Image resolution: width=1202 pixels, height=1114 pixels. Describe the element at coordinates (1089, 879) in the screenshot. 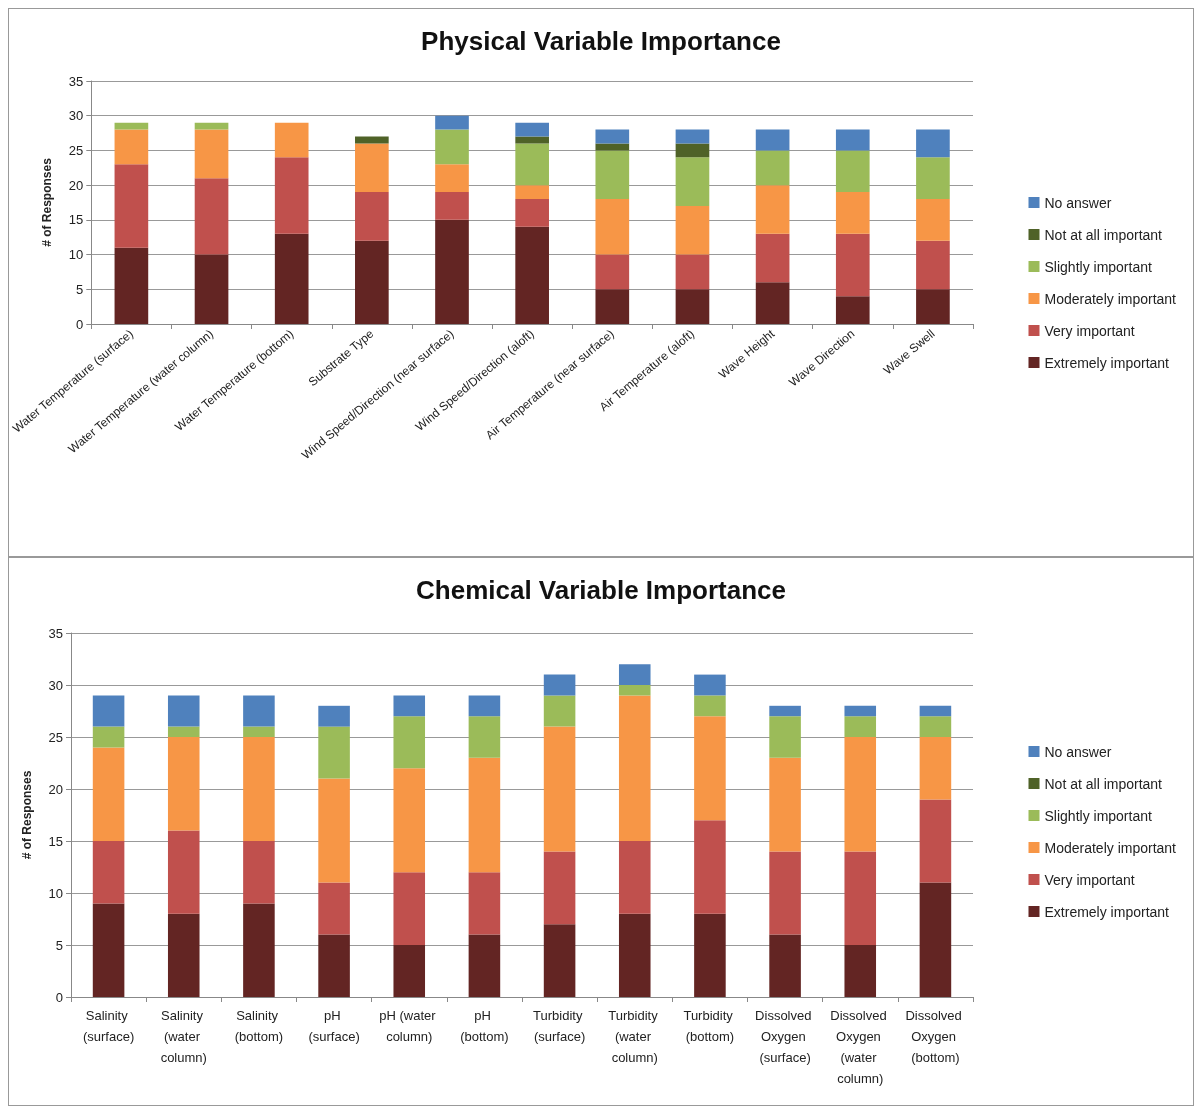

I see `legend-label: Very important` at that location.